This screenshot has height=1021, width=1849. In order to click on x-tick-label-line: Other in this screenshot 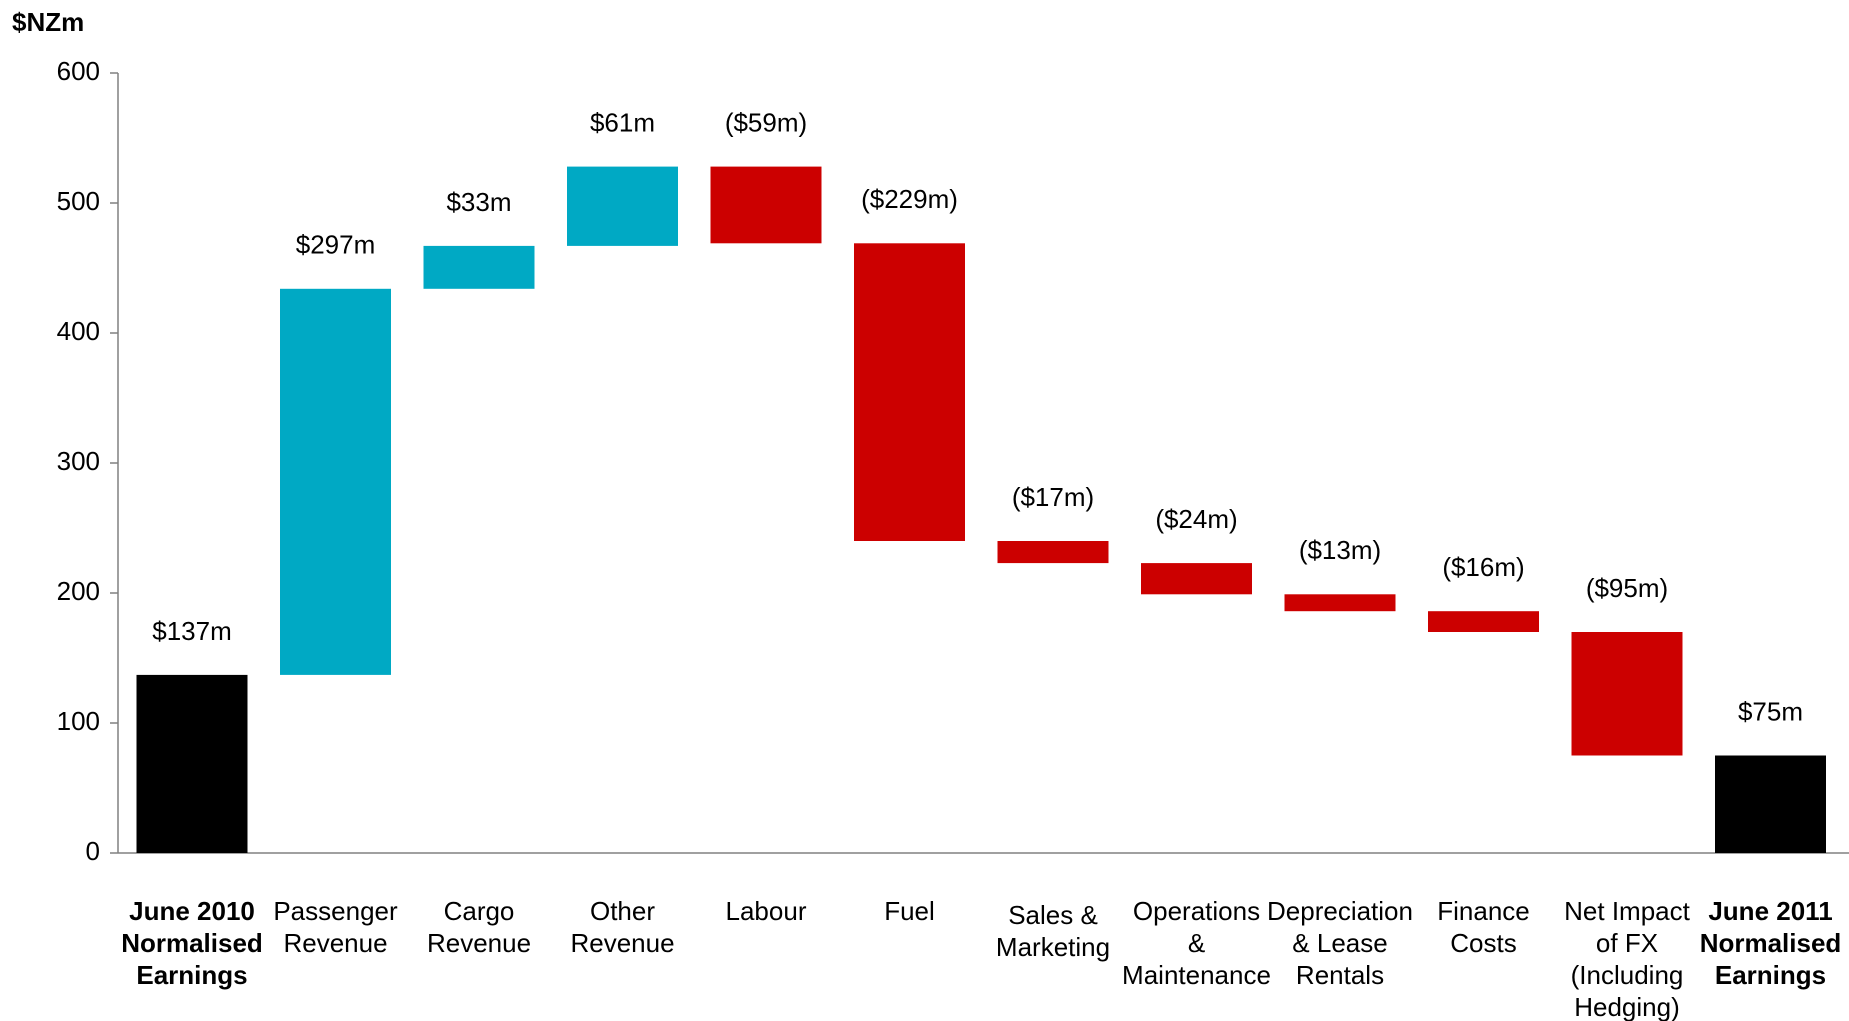, I will do `click(622, 911)`.